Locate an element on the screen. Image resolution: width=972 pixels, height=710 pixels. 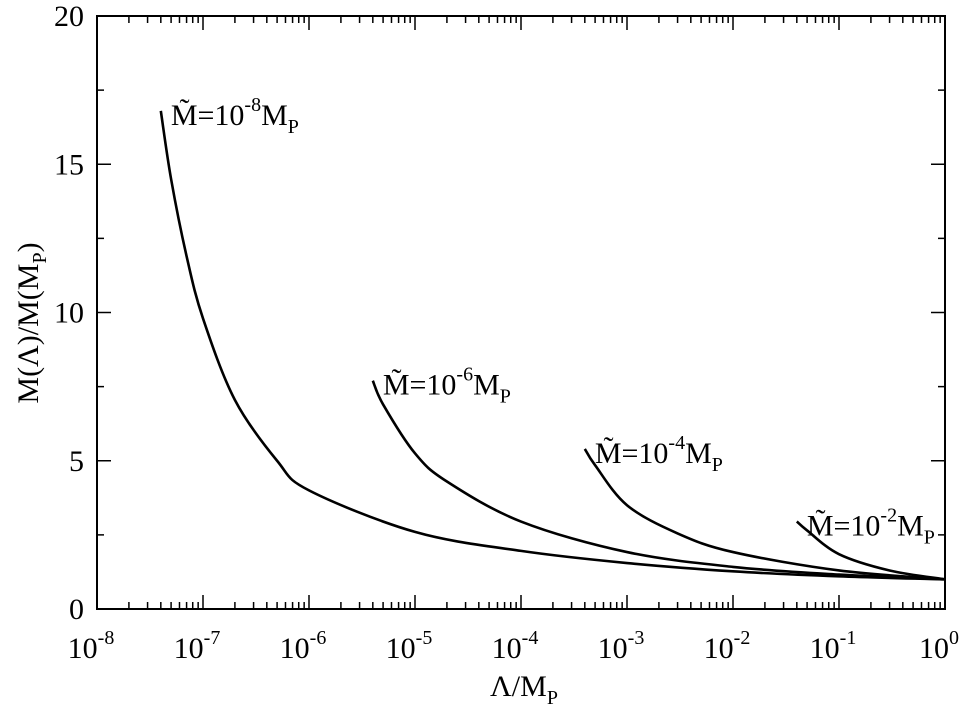
y-tick-label: 5 is located at coordinates (76, 461).